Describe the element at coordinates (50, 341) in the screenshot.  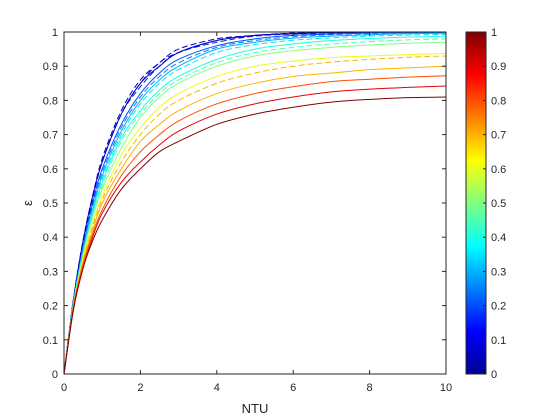
I see `y-tick-label: 0.1` at that location.